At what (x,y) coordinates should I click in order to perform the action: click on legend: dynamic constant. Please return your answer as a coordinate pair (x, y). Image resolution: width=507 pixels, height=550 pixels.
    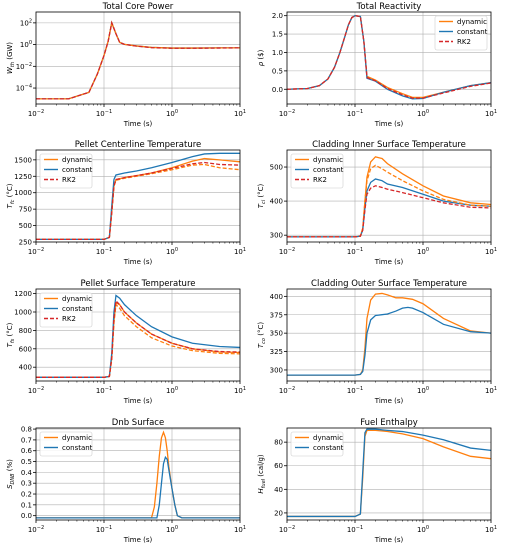
    Looking at the image, I should click on (66, 444).